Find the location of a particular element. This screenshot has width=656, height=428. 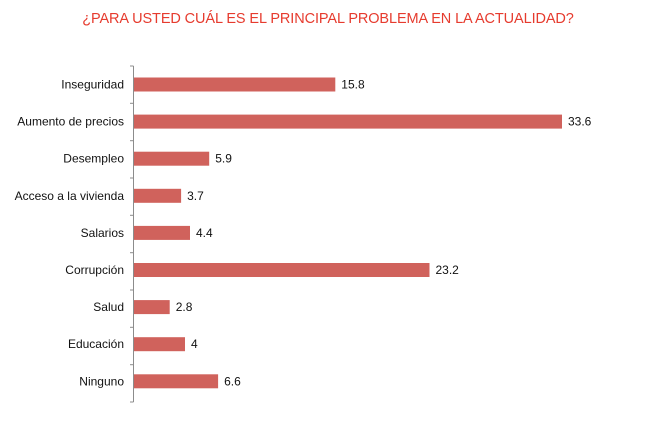

category-label-6: Salud is located at coordinates (108, 307).